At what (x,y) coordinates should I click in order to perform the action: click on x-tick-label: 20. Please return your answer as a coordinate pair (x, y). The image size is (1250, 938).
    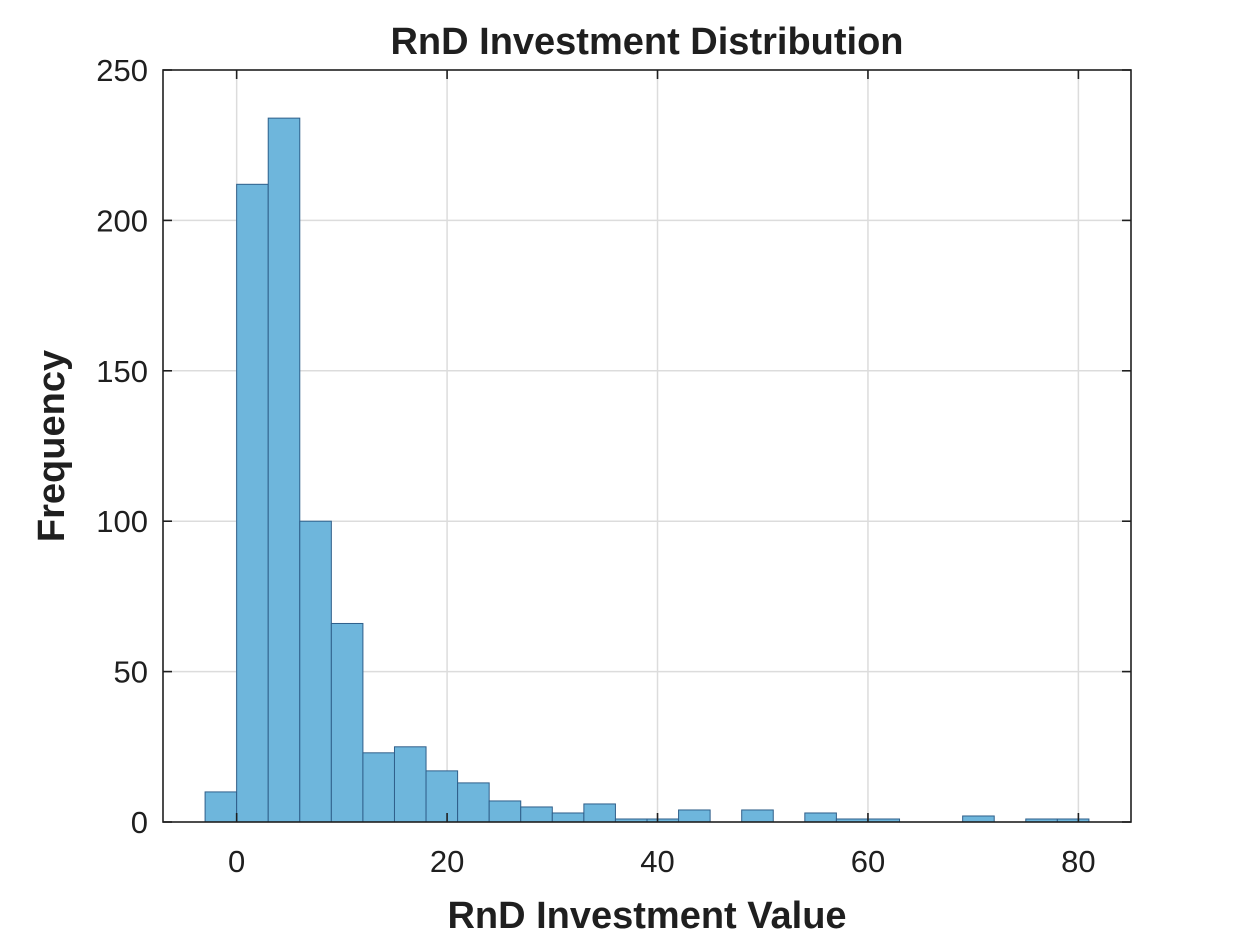
    Looking at the image, I should click on (447, 861).